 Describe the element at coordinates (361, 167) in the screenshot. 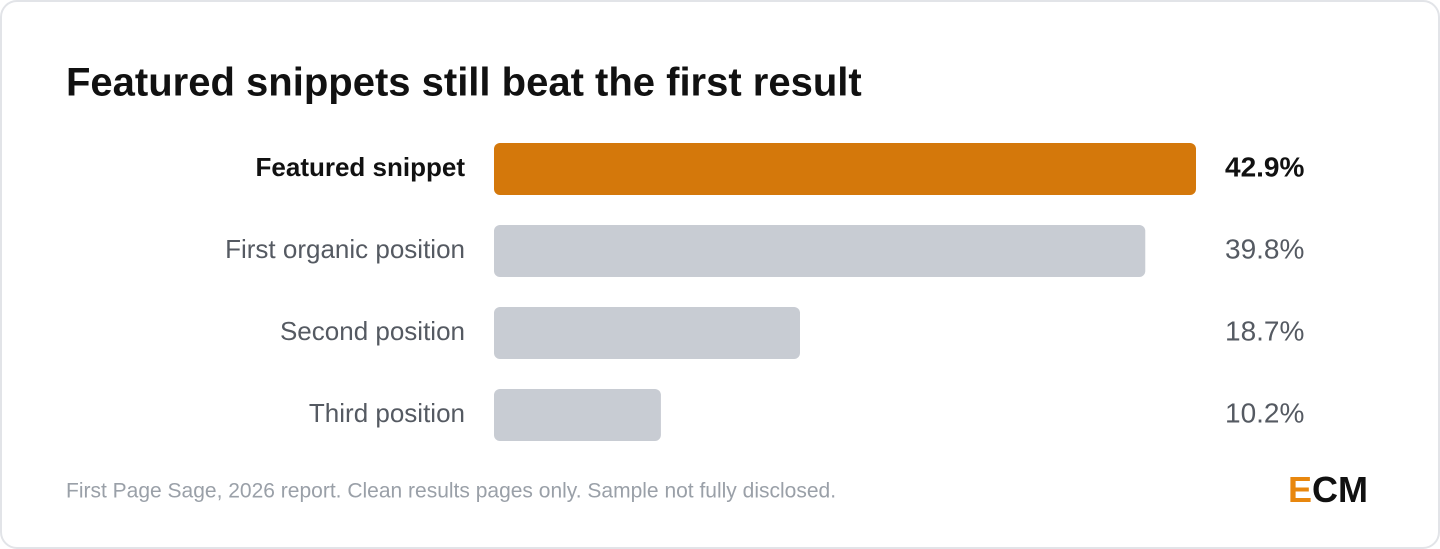

I see `category-label: Featured snippet` at that location.